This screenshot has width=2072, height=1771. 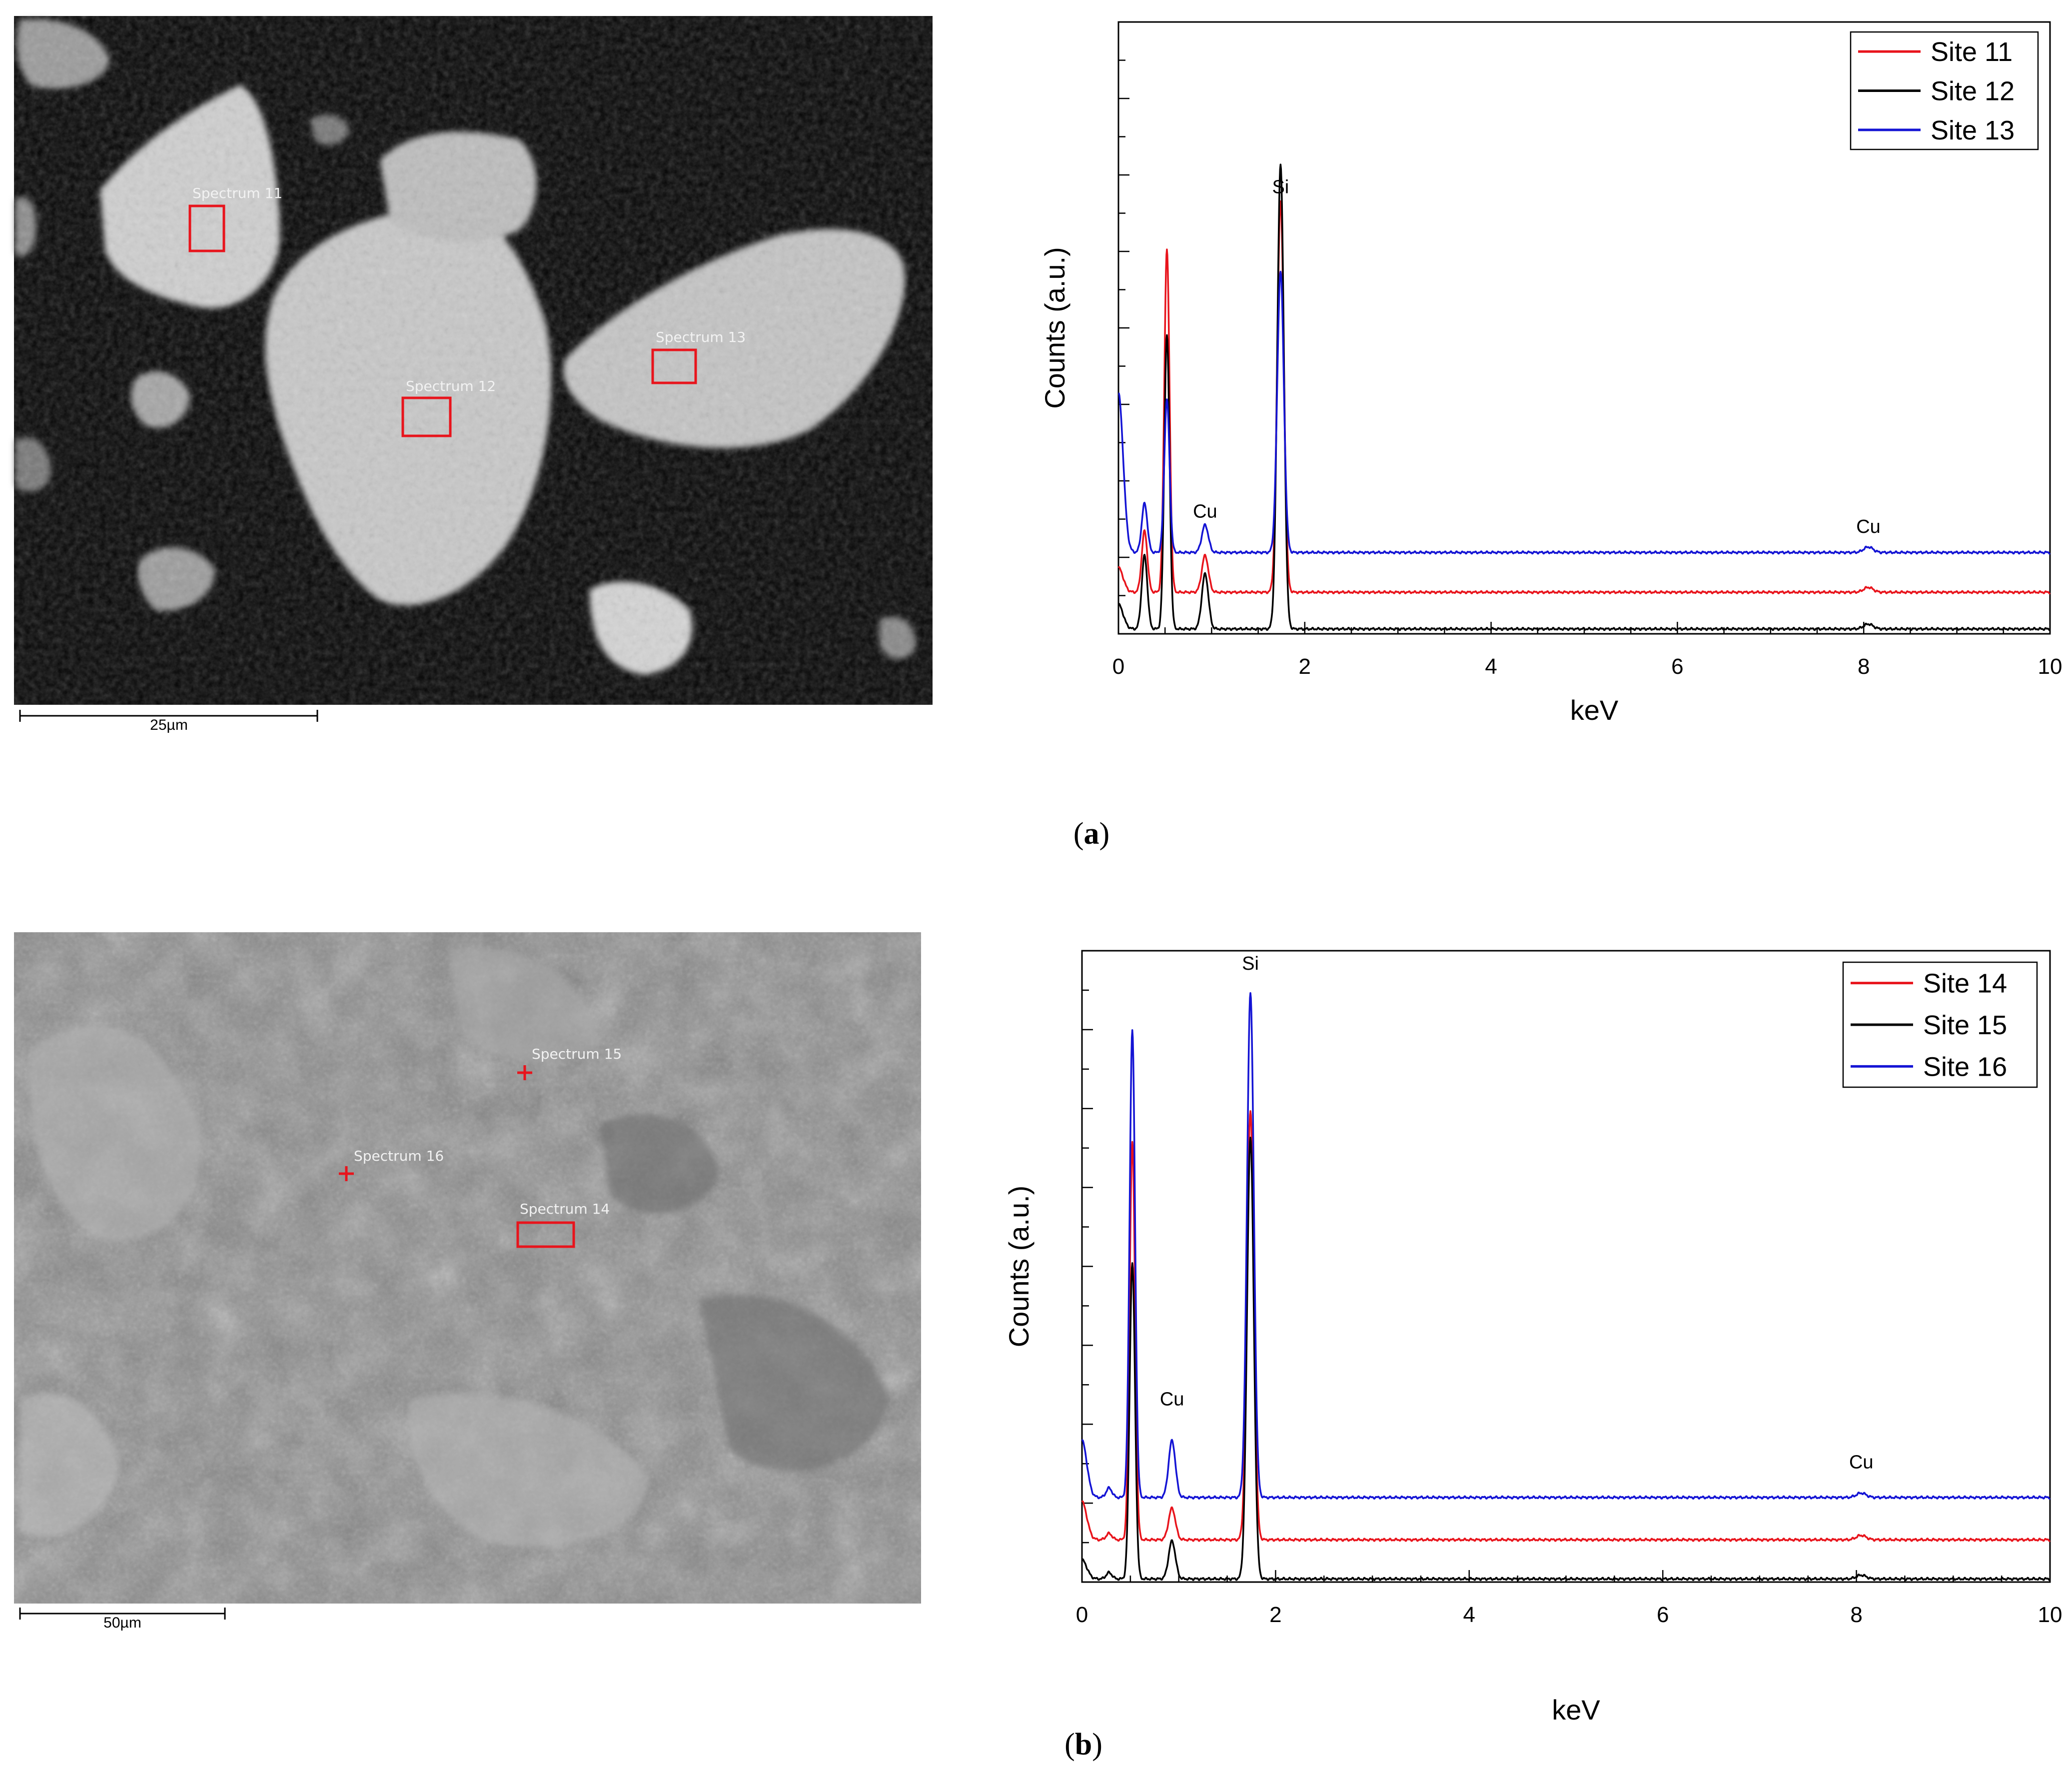 I want to click on legend: Site 14 Site 15 Site 16, so click(x=1940, y=1024).